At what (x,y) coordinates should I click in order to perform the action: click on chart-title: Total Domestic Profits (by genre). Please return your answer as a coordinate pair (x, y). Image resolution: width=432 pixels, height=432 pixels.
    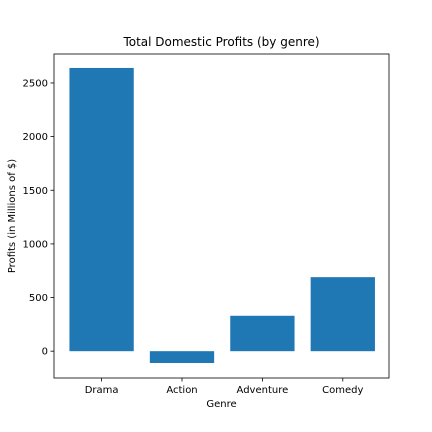
    Looking at the image, I should click on (220, 42).